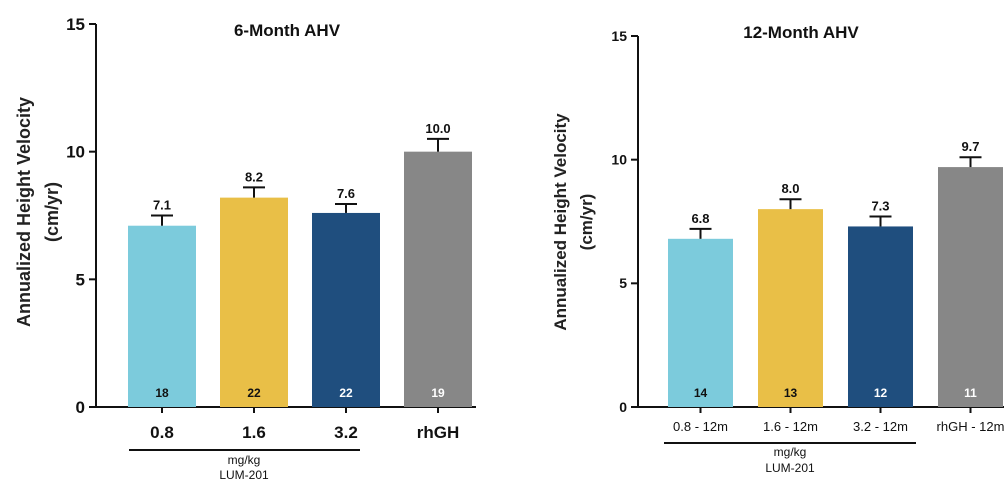  Describe the element at coordinates (880, 426) in the screenshot. I see `x-tick-label: 3.2 - 12m` at that location.